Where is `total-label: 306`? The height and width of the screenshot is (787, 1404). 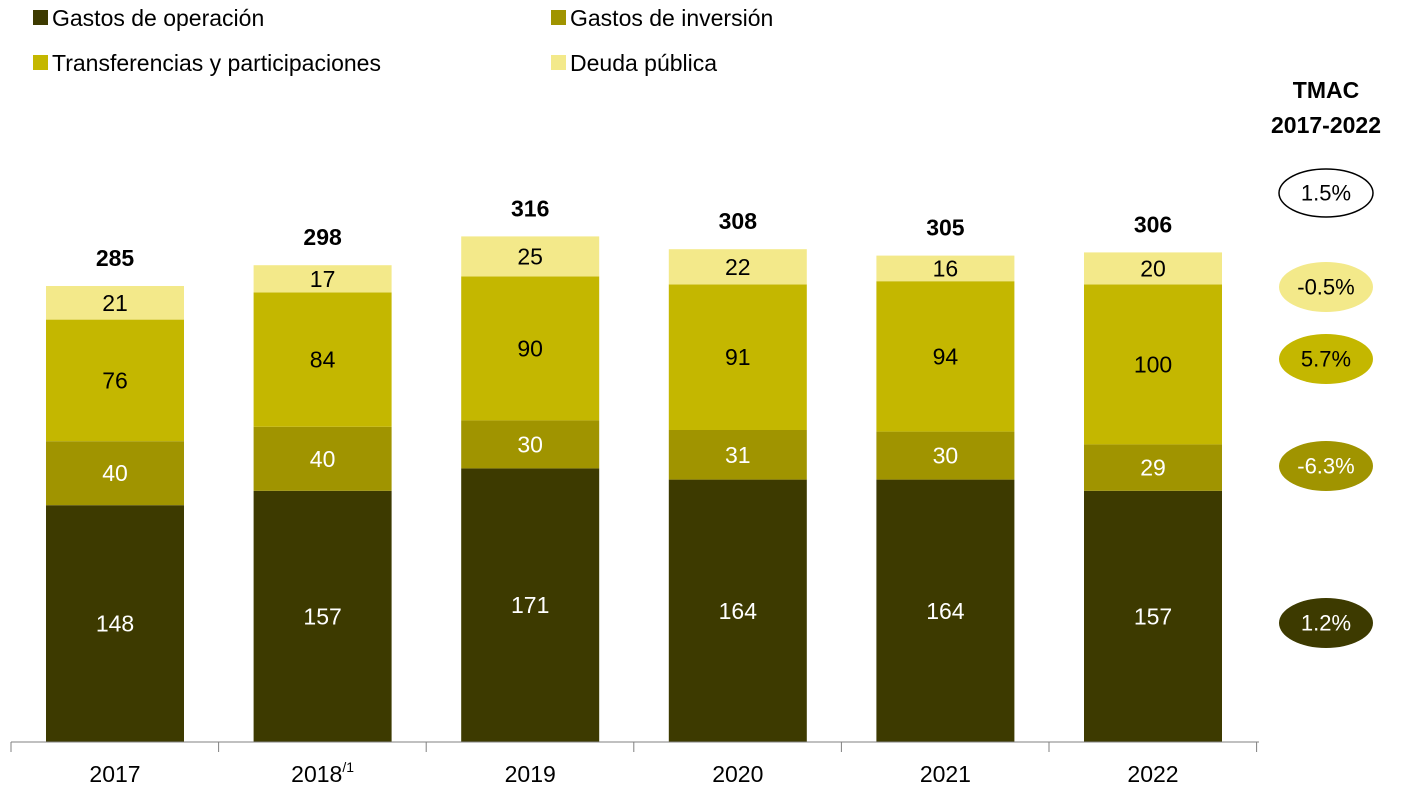 total-label: 306 is located at coordinates (1153, 224).